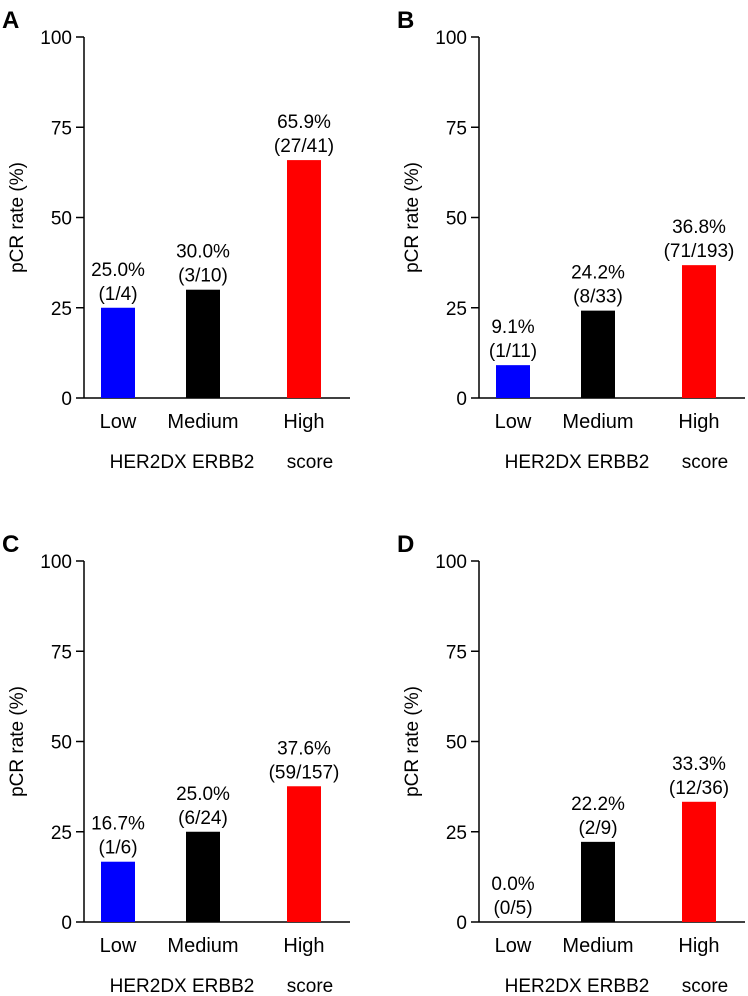 Image resolution: width=748 pixels, height=996 pixels. What do you see at coordinates (598, 273) in the screenshot?
I see `bar-label-percent: 24.2%` at bounding box center [598, 273].